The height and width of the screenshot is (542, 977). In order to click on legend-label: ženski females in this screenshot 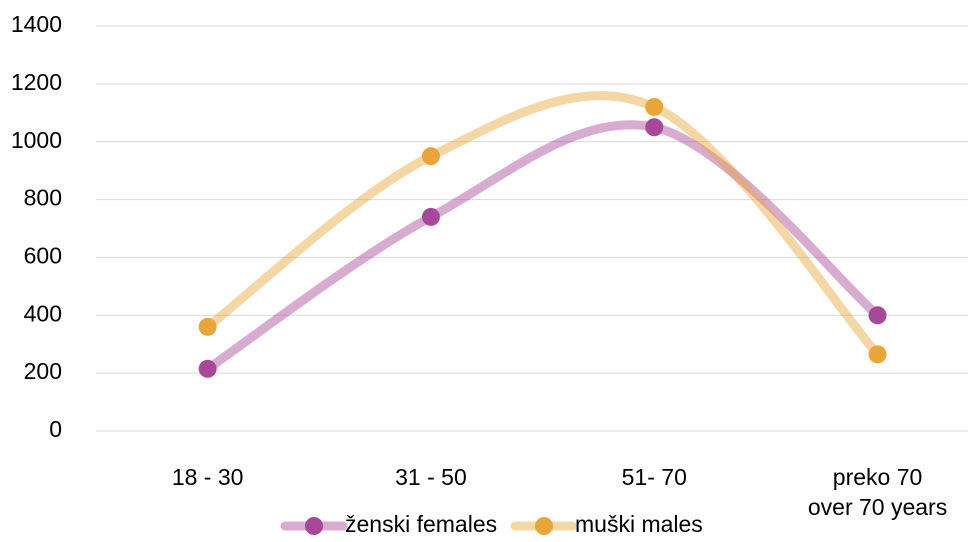, I will do `click(421, 524)`.